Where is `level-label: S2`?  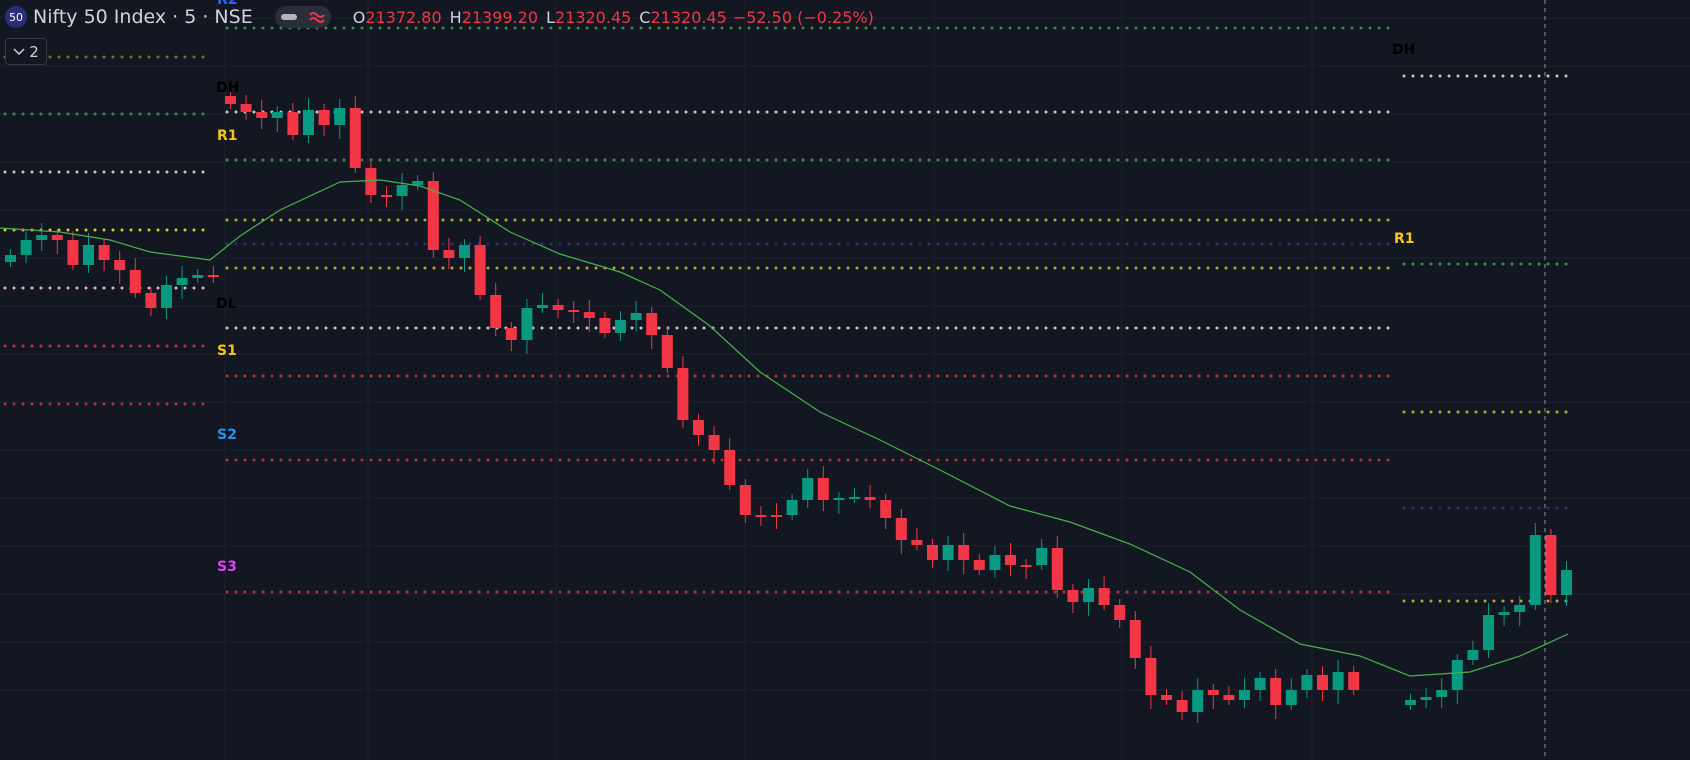
level-label: S2 is located at coordinates (227, 435).